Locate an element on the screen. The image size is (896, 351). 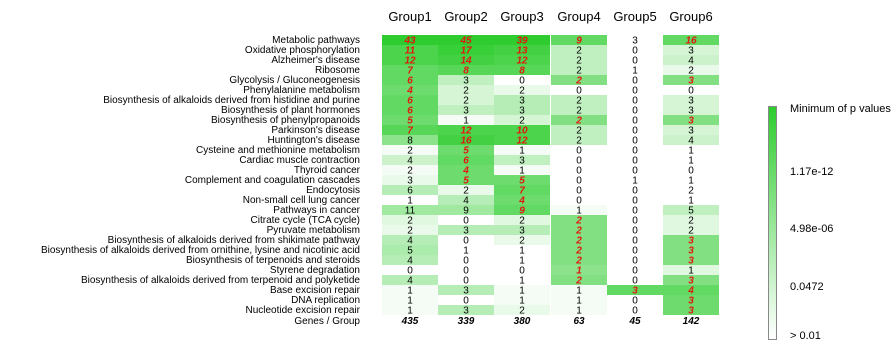
row-label: Nucleotide excision repair is located at coordinates (302, 310).